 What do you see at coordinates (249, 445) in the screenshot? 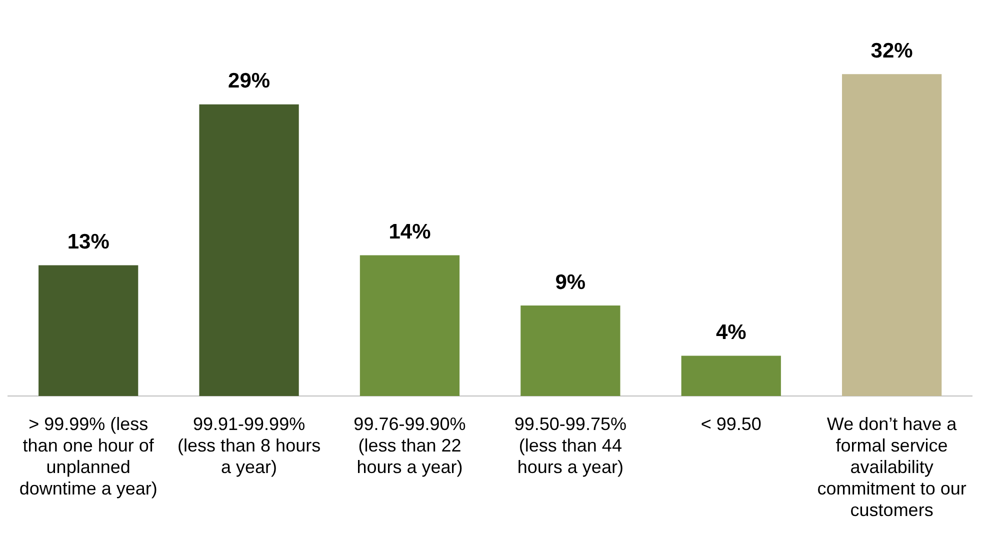
I see `x-tick-label: 99.91-99.99% (less than 8 hours a year)` at bounding box center [249, 445].